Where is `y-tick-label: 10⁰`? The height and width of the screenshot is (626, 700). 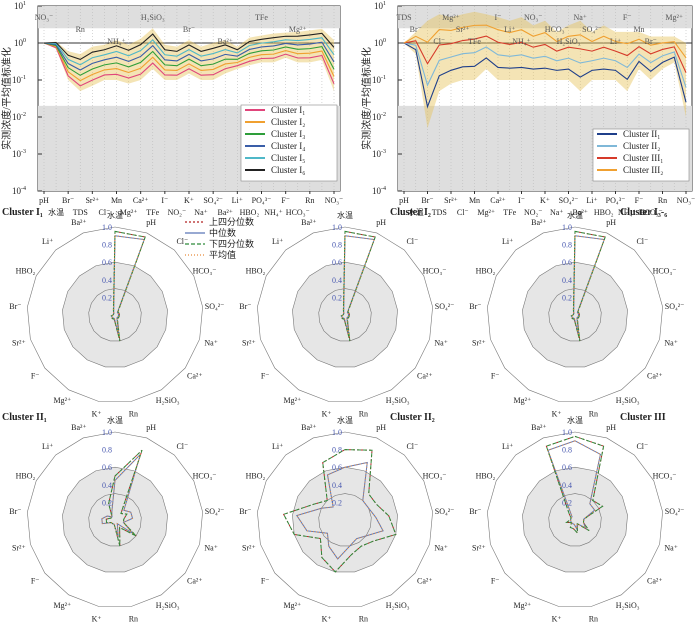
y-tick-label: 10⁰ is located at coordinates (20, 43).